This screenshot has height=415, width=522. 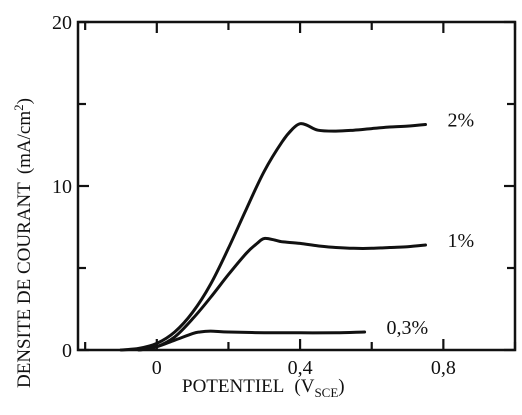 I want to click on series-label: 1%, so click(x=460, y=241).